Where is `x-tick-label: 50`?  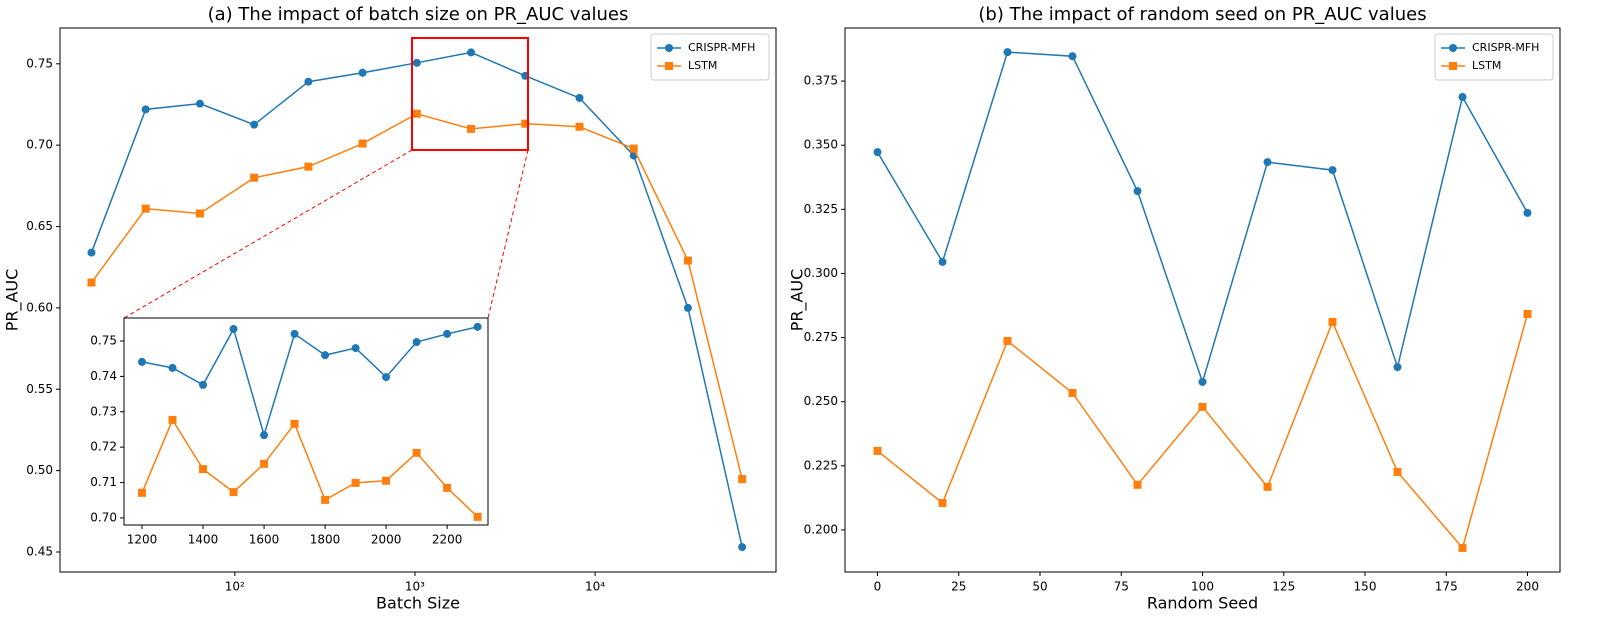 x-tick-label: 50 is located at coordinates (1039, 587).